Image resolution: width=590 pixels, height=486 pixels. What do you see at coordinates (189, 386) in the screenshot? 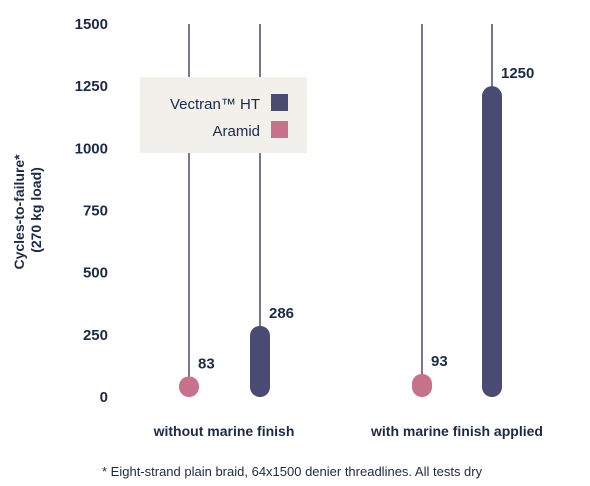
I see `aramid-0-bar` at bounding box center [189, 386].